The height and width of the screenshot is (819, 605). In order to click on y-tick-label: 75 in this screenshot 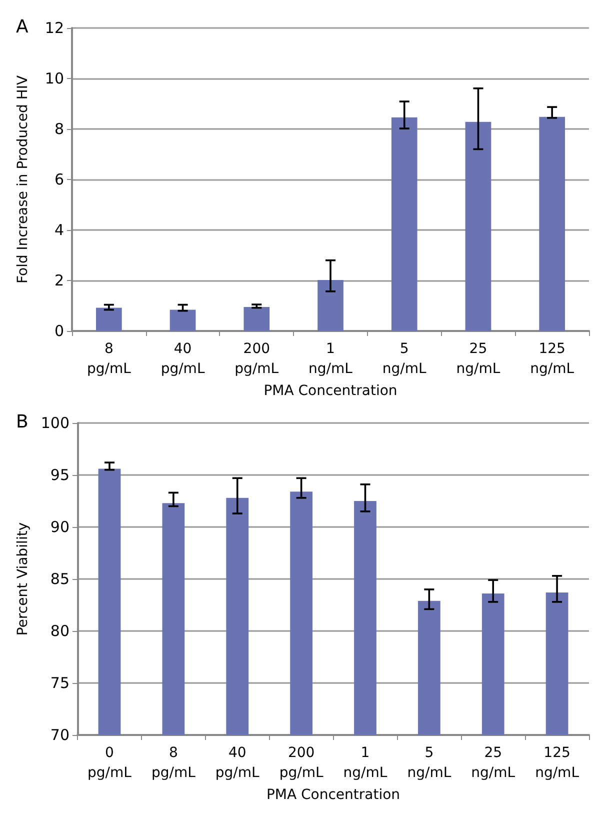, I will do `click(60, 683)`.